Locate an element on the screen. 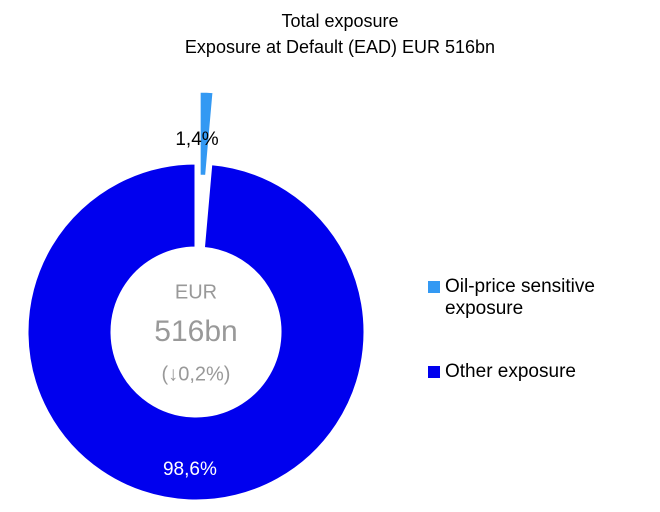 Image resolution: width=660 pixels, height=512 pixels. chart-title: Total exposure is located at coordinates (339, 21).